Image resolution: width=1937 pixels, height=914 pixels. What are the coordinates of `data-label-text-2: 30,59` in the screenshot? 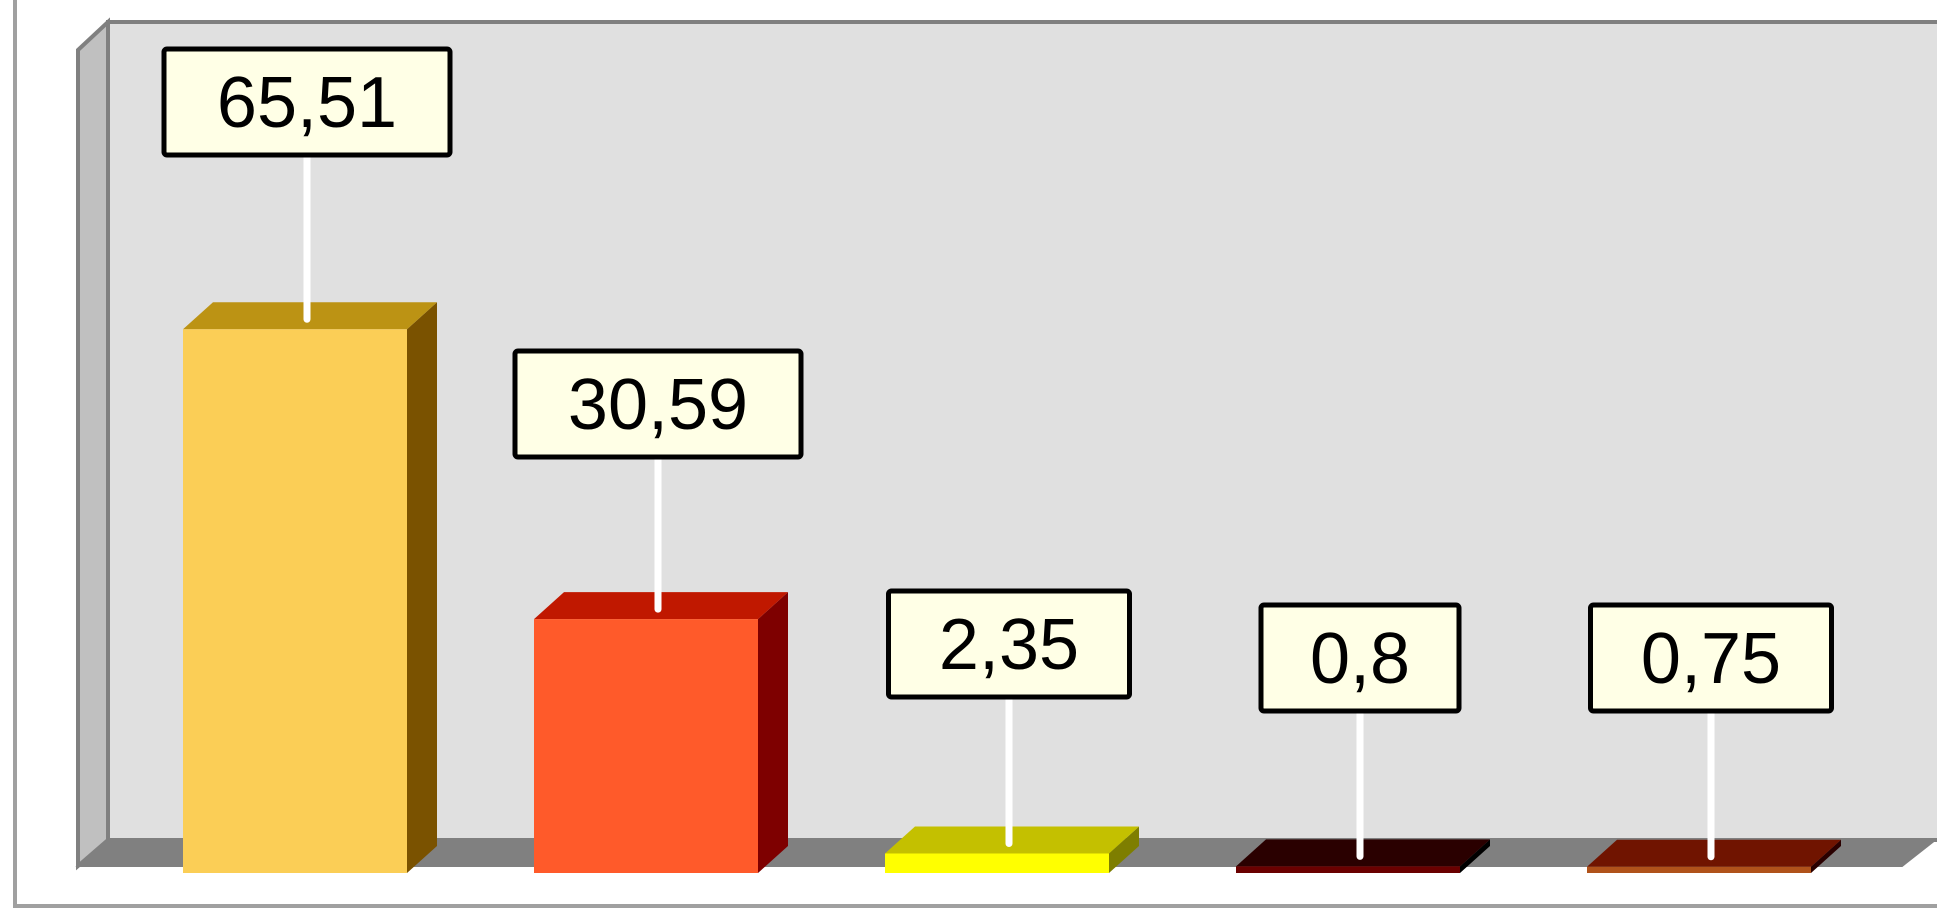 It's located at (658, 405).